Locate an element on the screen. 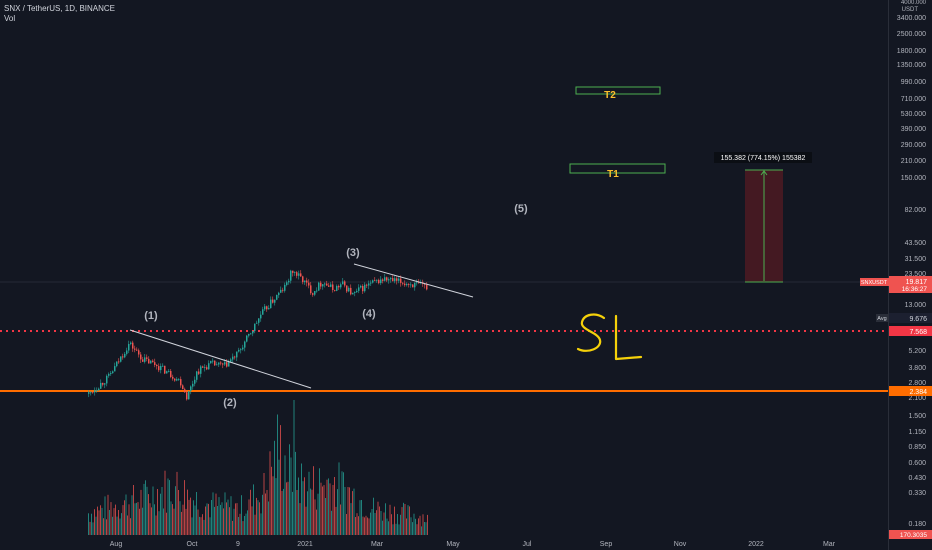 This screenshot has width=932, height=550. price-tick-label: 3400.000 is located at coordinates (911, 18).